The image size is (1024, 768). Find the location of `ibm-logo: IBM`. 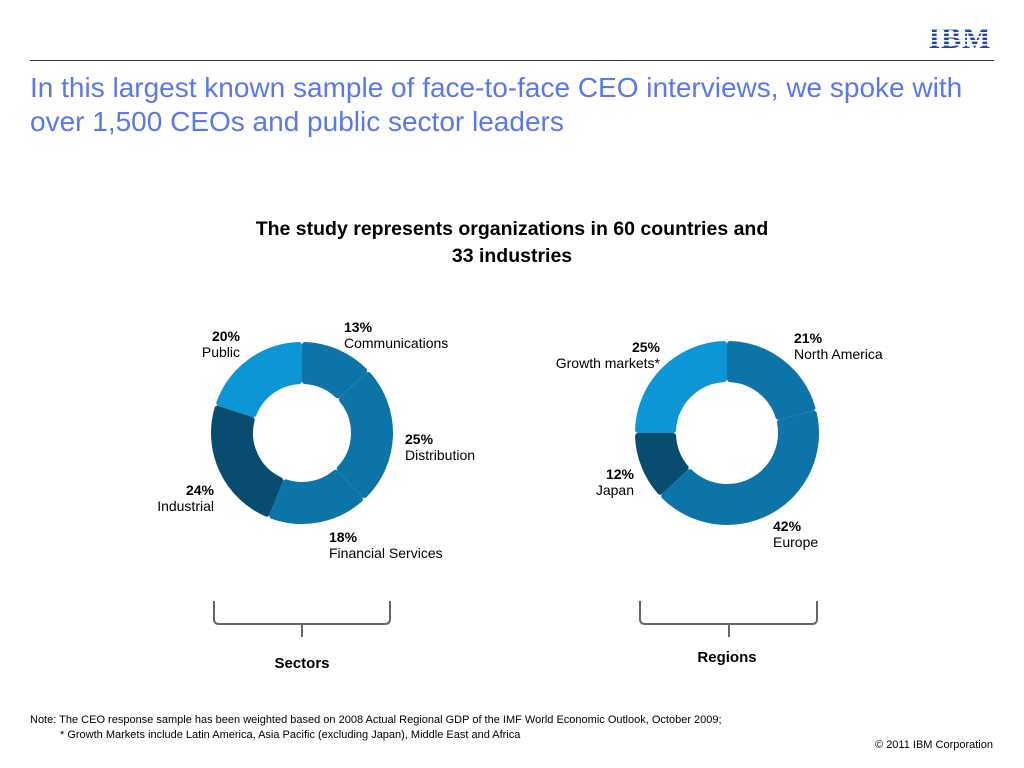

ibm-logo: IBM is located at coordinates (960, 38).